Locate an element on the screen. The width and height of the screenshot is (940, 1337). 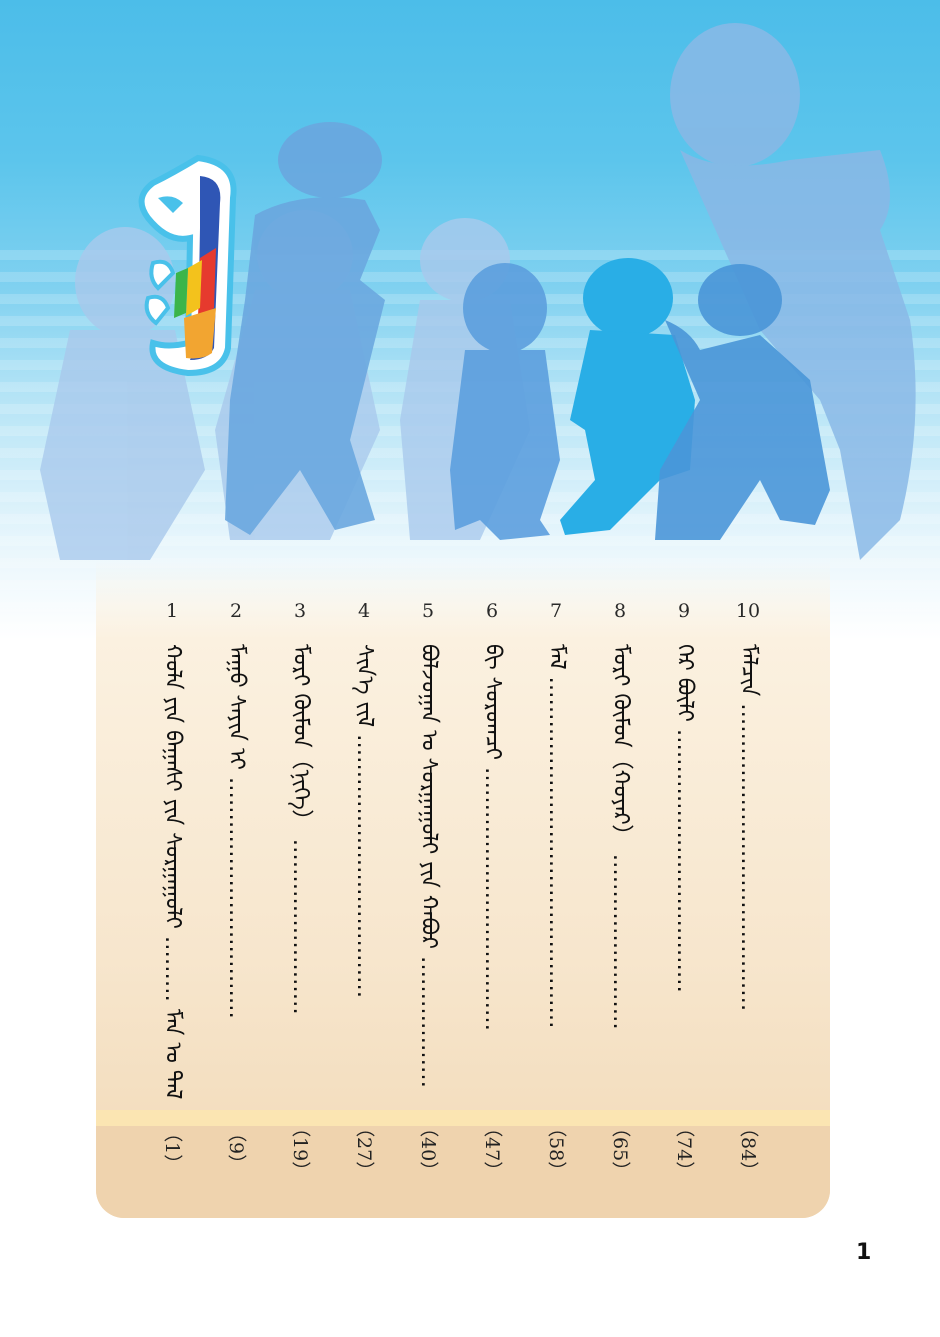
toc-entry: 3 ᠮᠣᠷᠢ ᠬᠦᠮᠦᠨ（ᠨᠢᠭᠡ） …………………… （19） is located at coordinates (300, 890).